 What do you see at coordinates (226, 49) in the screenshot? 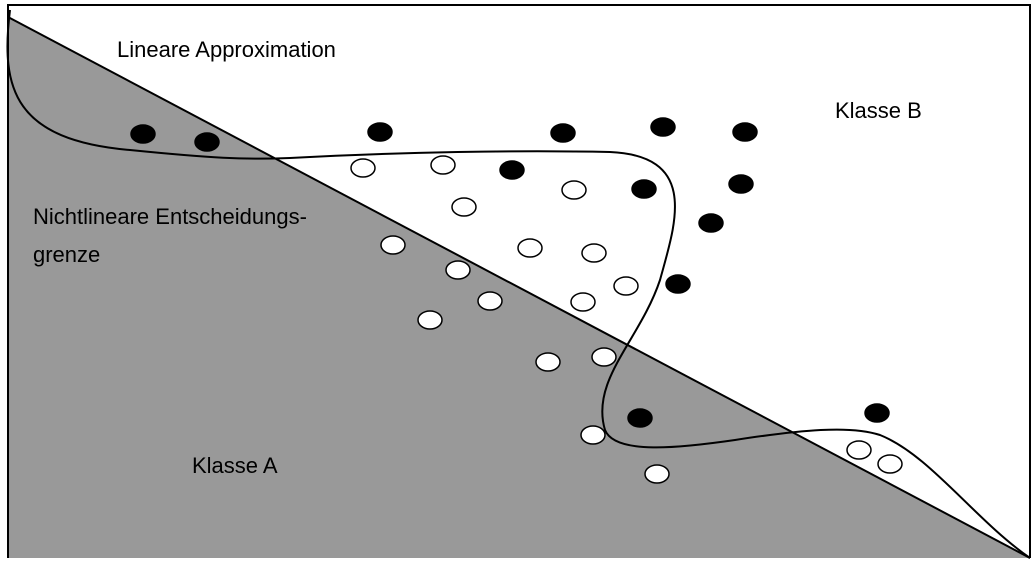
I see `linear-approximation-label: Lineare Approximation` at bounding box center [226, 49].